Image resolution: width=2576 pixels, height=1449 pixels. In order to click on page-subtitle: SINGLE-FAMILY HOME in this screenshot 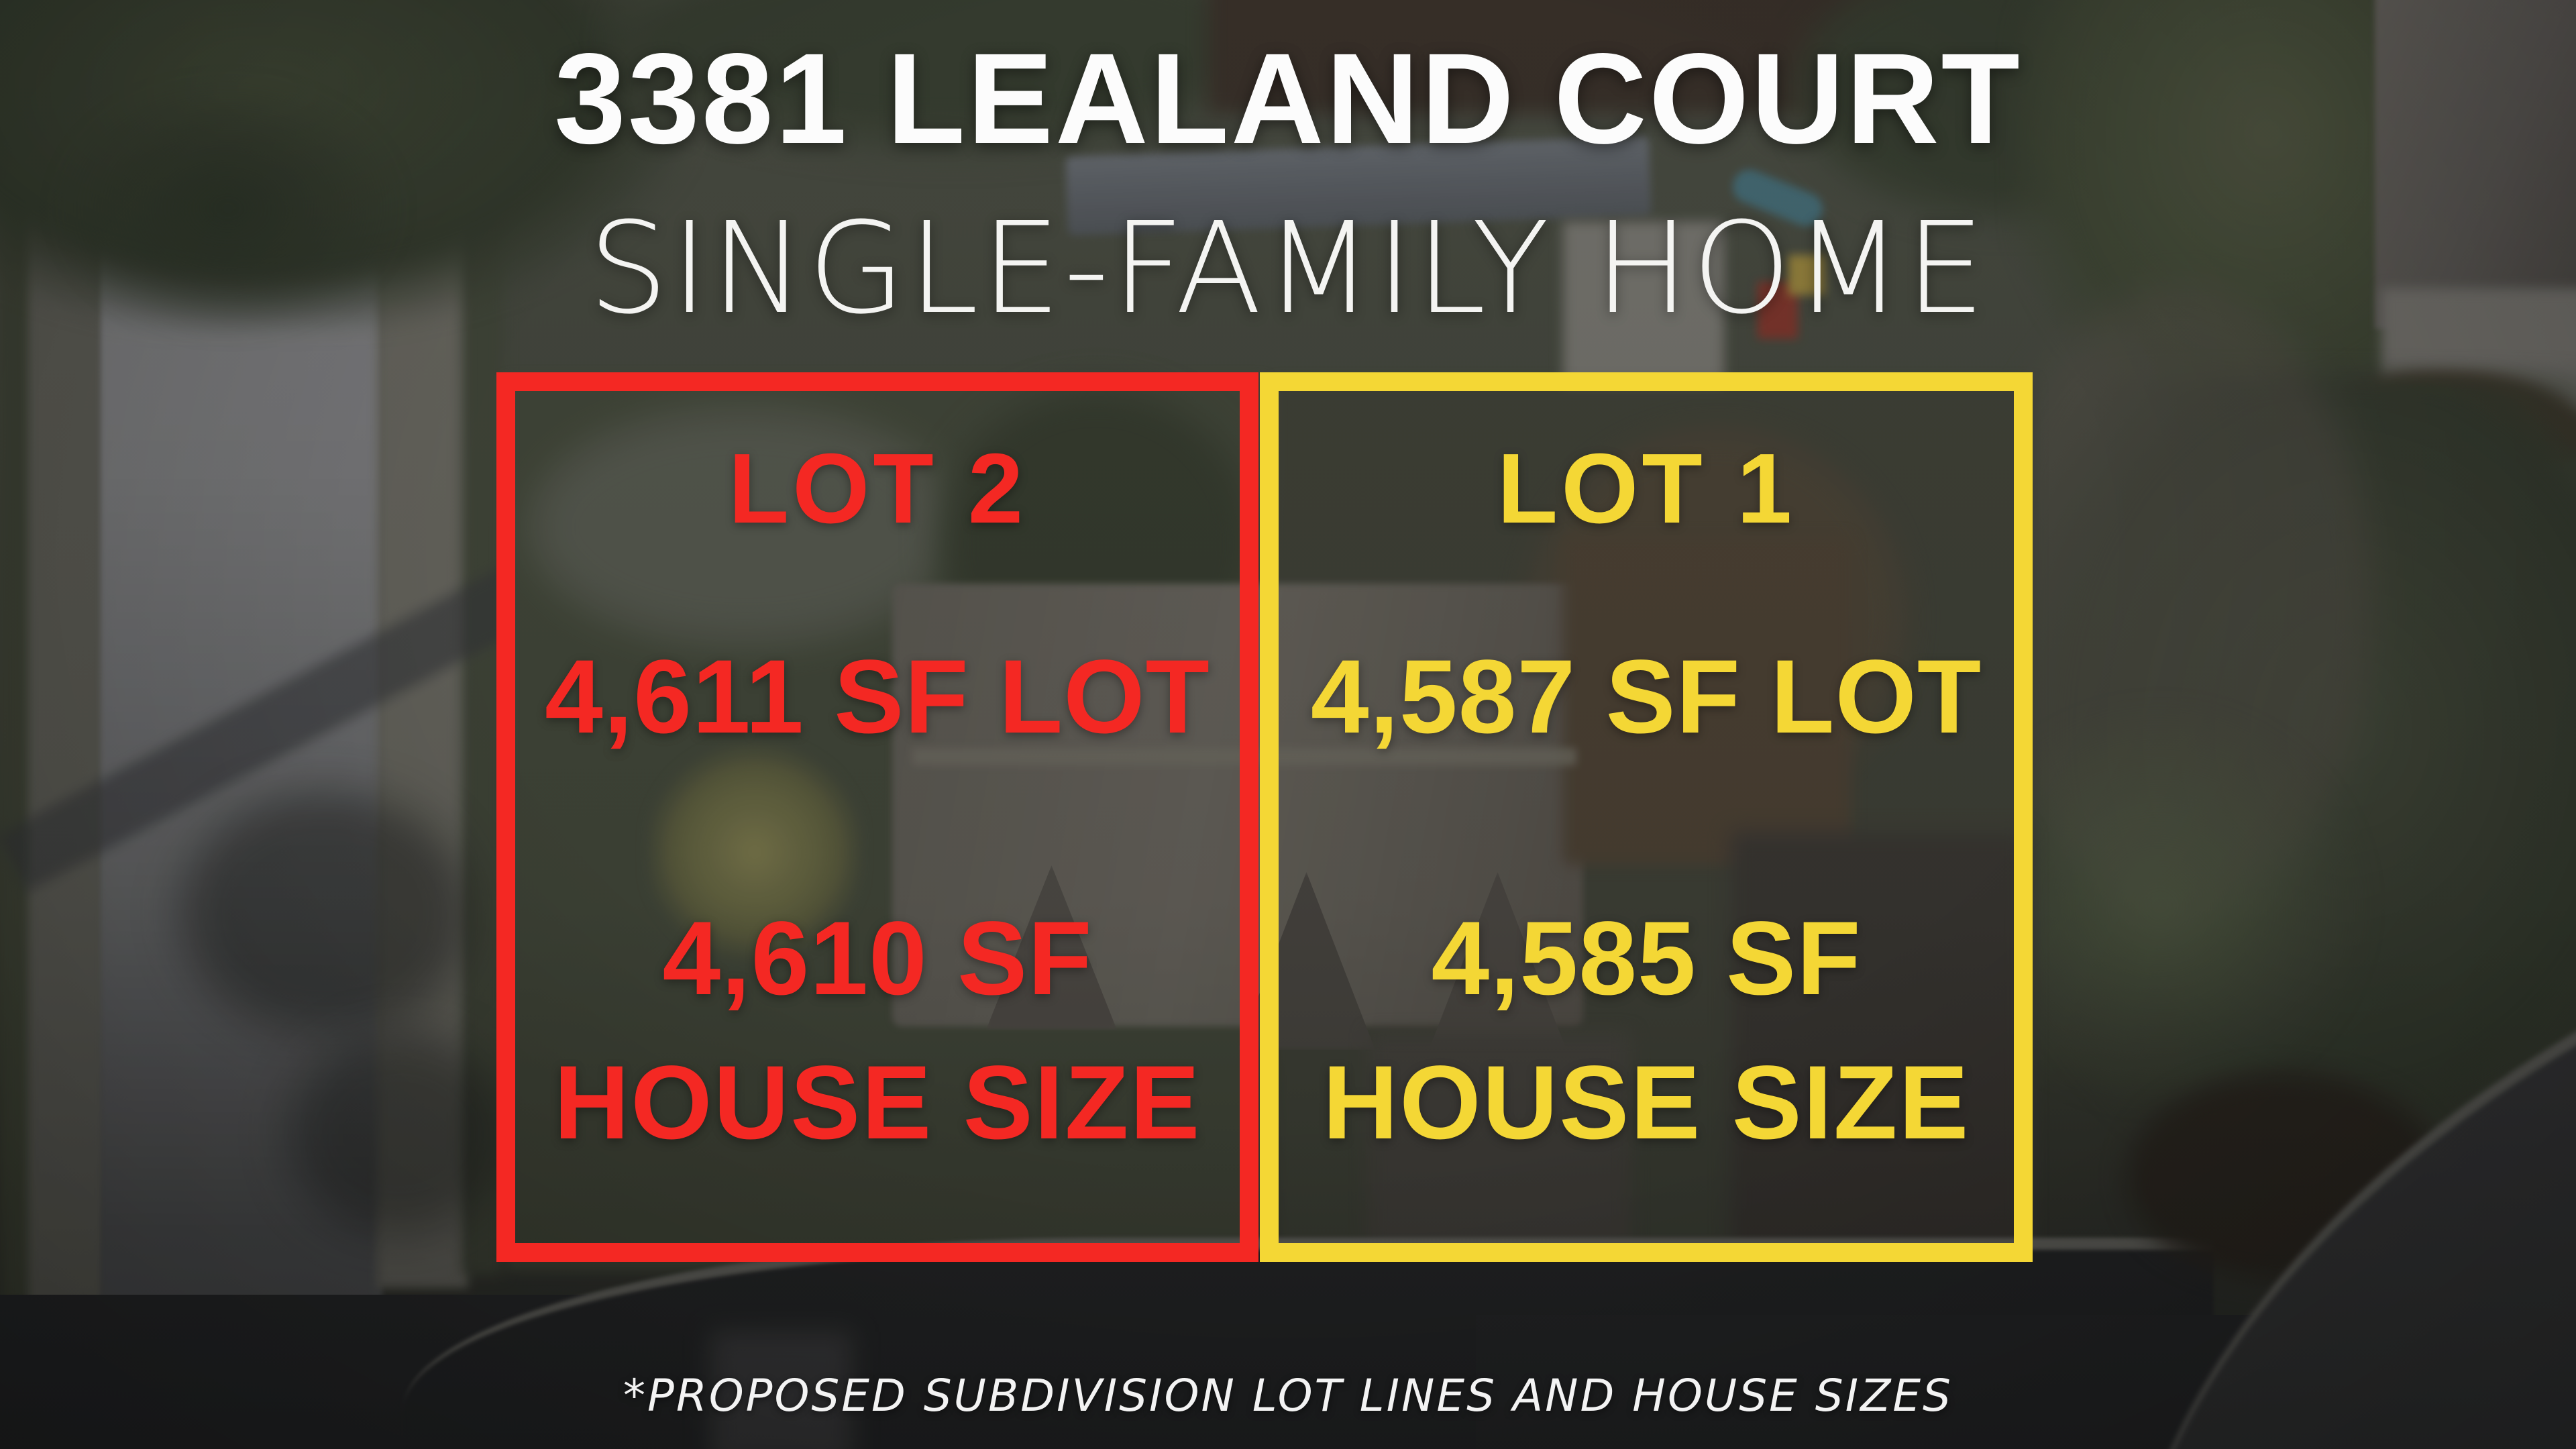, I will do `click(1288, 268)`.